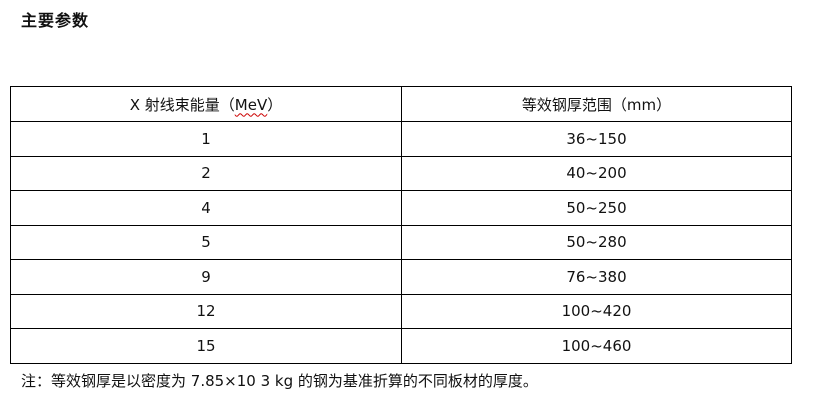  Describe the element at coordinates (206, 139) in the screenshot. I see `cell-energy: 1` at that location.